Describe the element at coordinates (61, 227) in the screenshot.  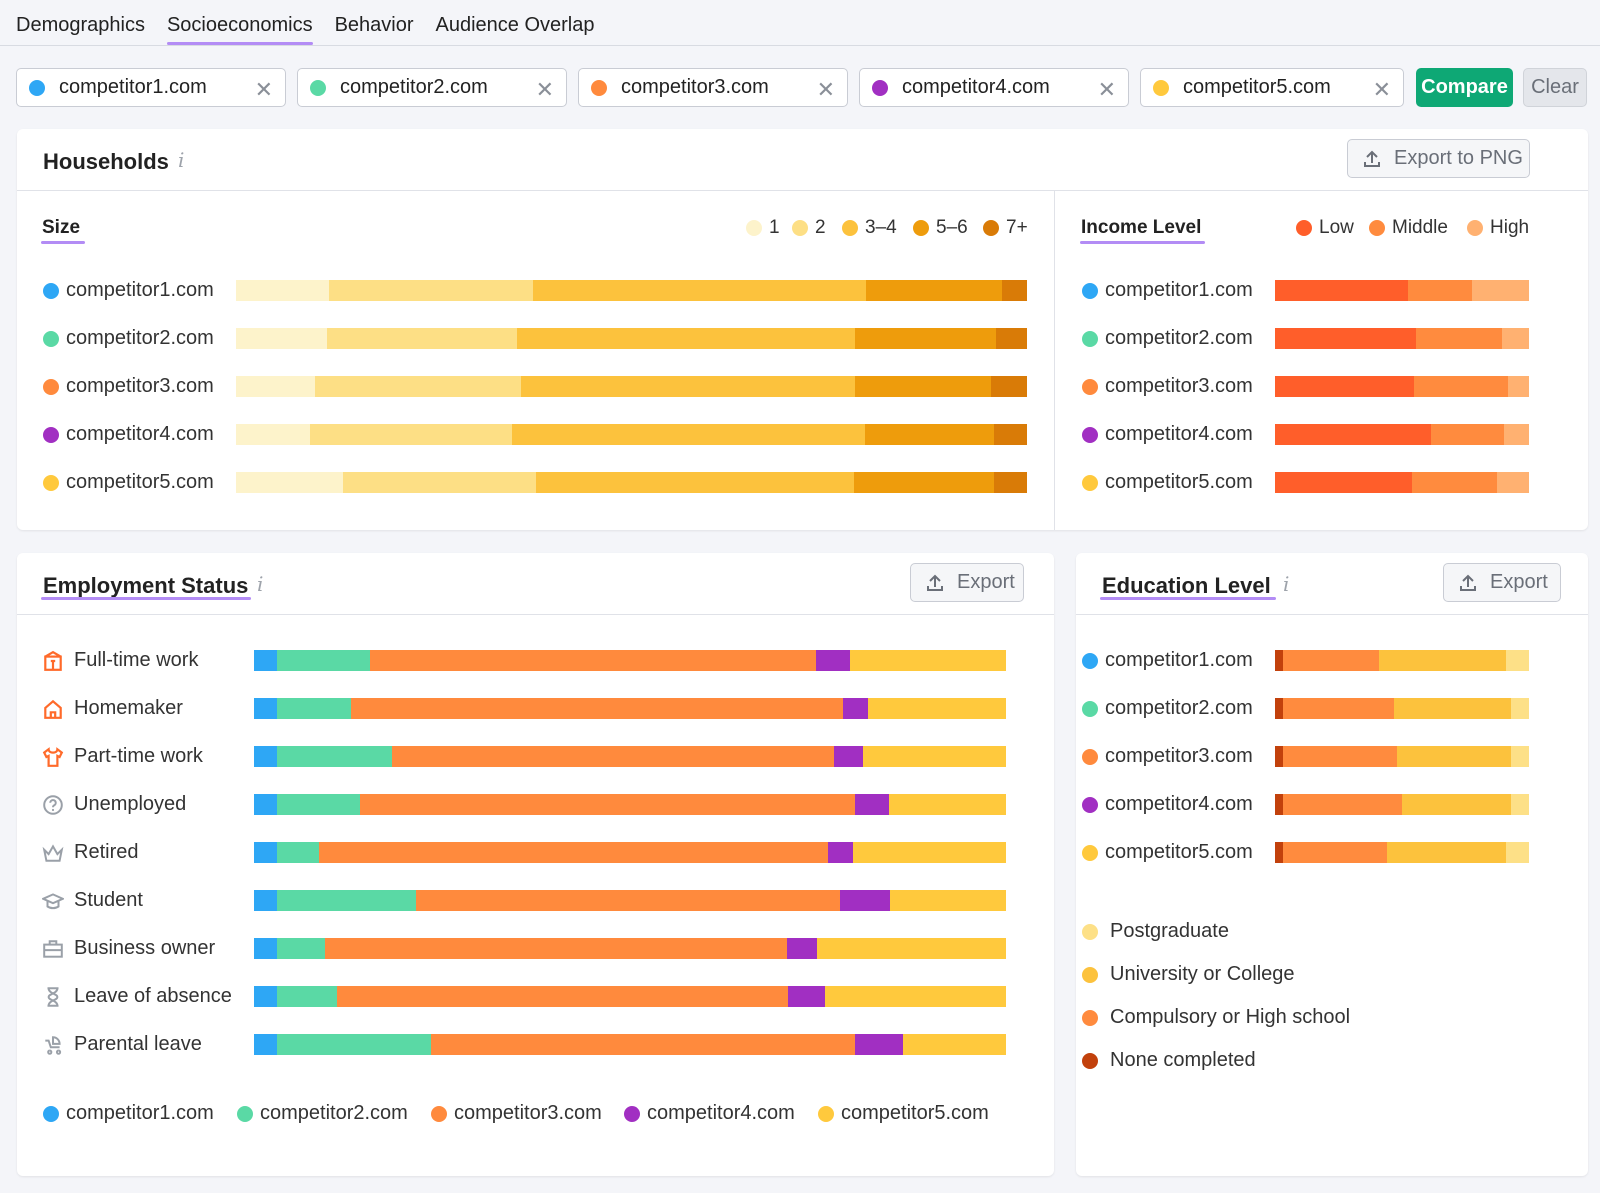
I see `size-title: Size` at that location.